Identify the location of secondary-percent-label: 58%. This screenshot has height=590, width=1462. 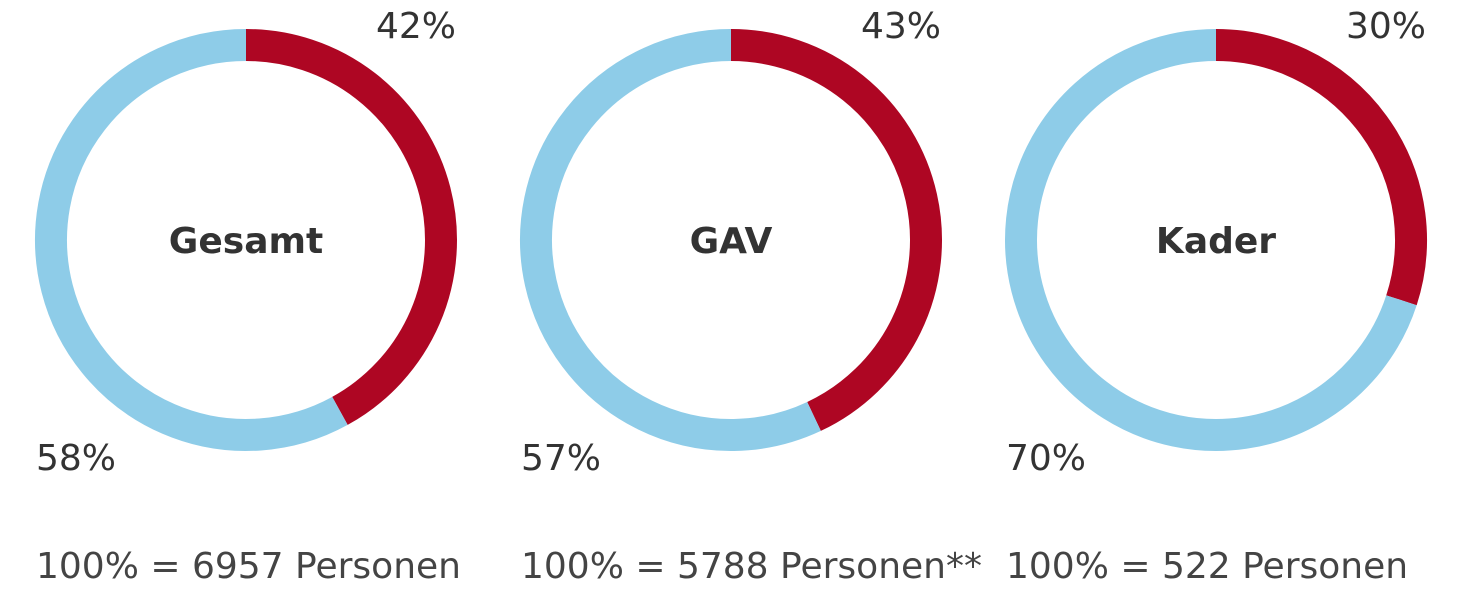
(76, 458).